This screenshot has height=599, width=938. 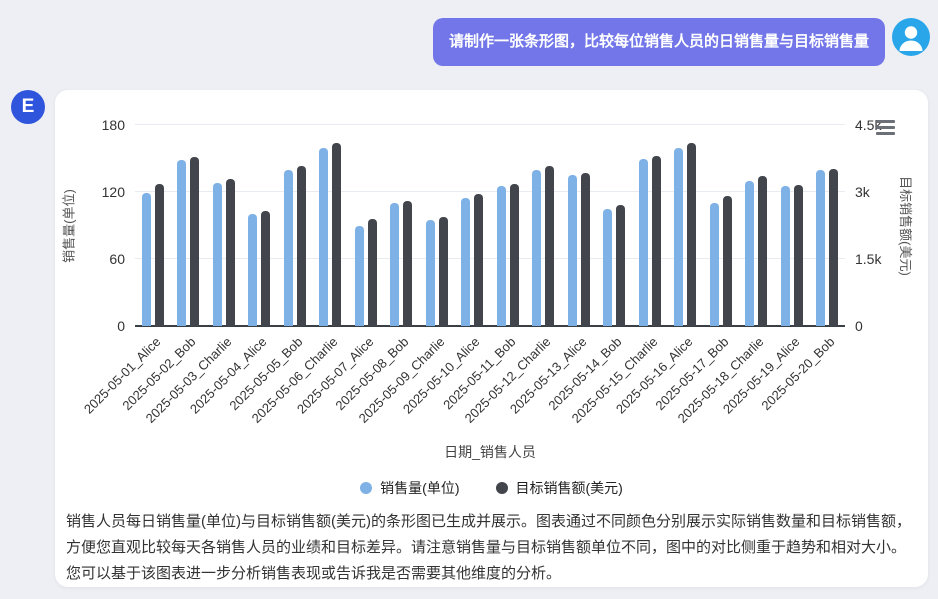 What do you see at coordinates (491, 488) in the screenshot?
I see `chart-legend: 销售量(单位) 目标销售额(美元)` at bounding box center [491, 488].